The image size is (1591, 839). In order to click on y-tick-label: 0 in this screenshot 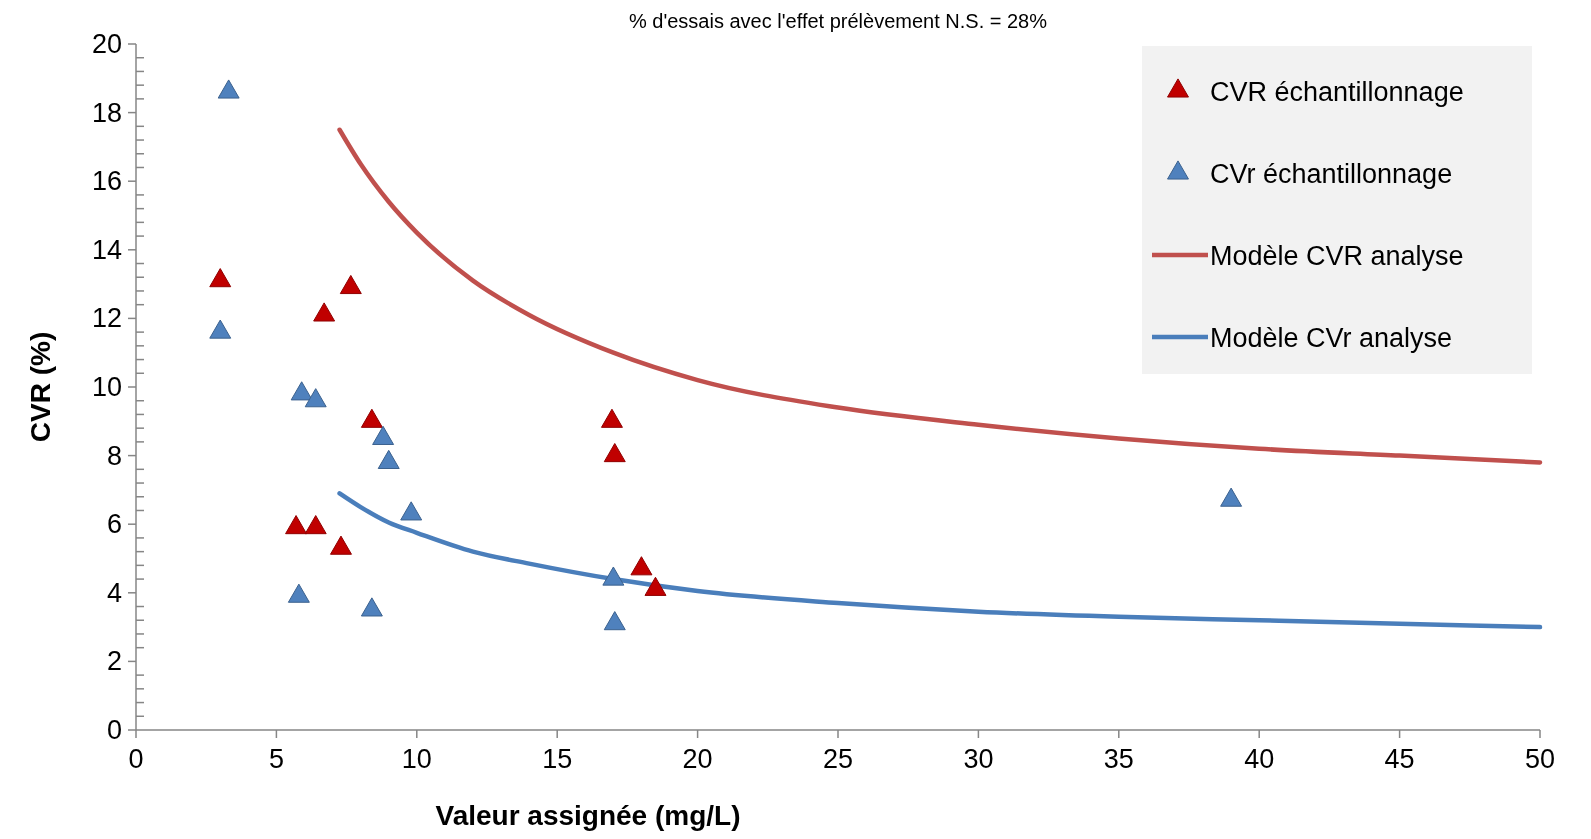, I will do `click(114, 730)`.